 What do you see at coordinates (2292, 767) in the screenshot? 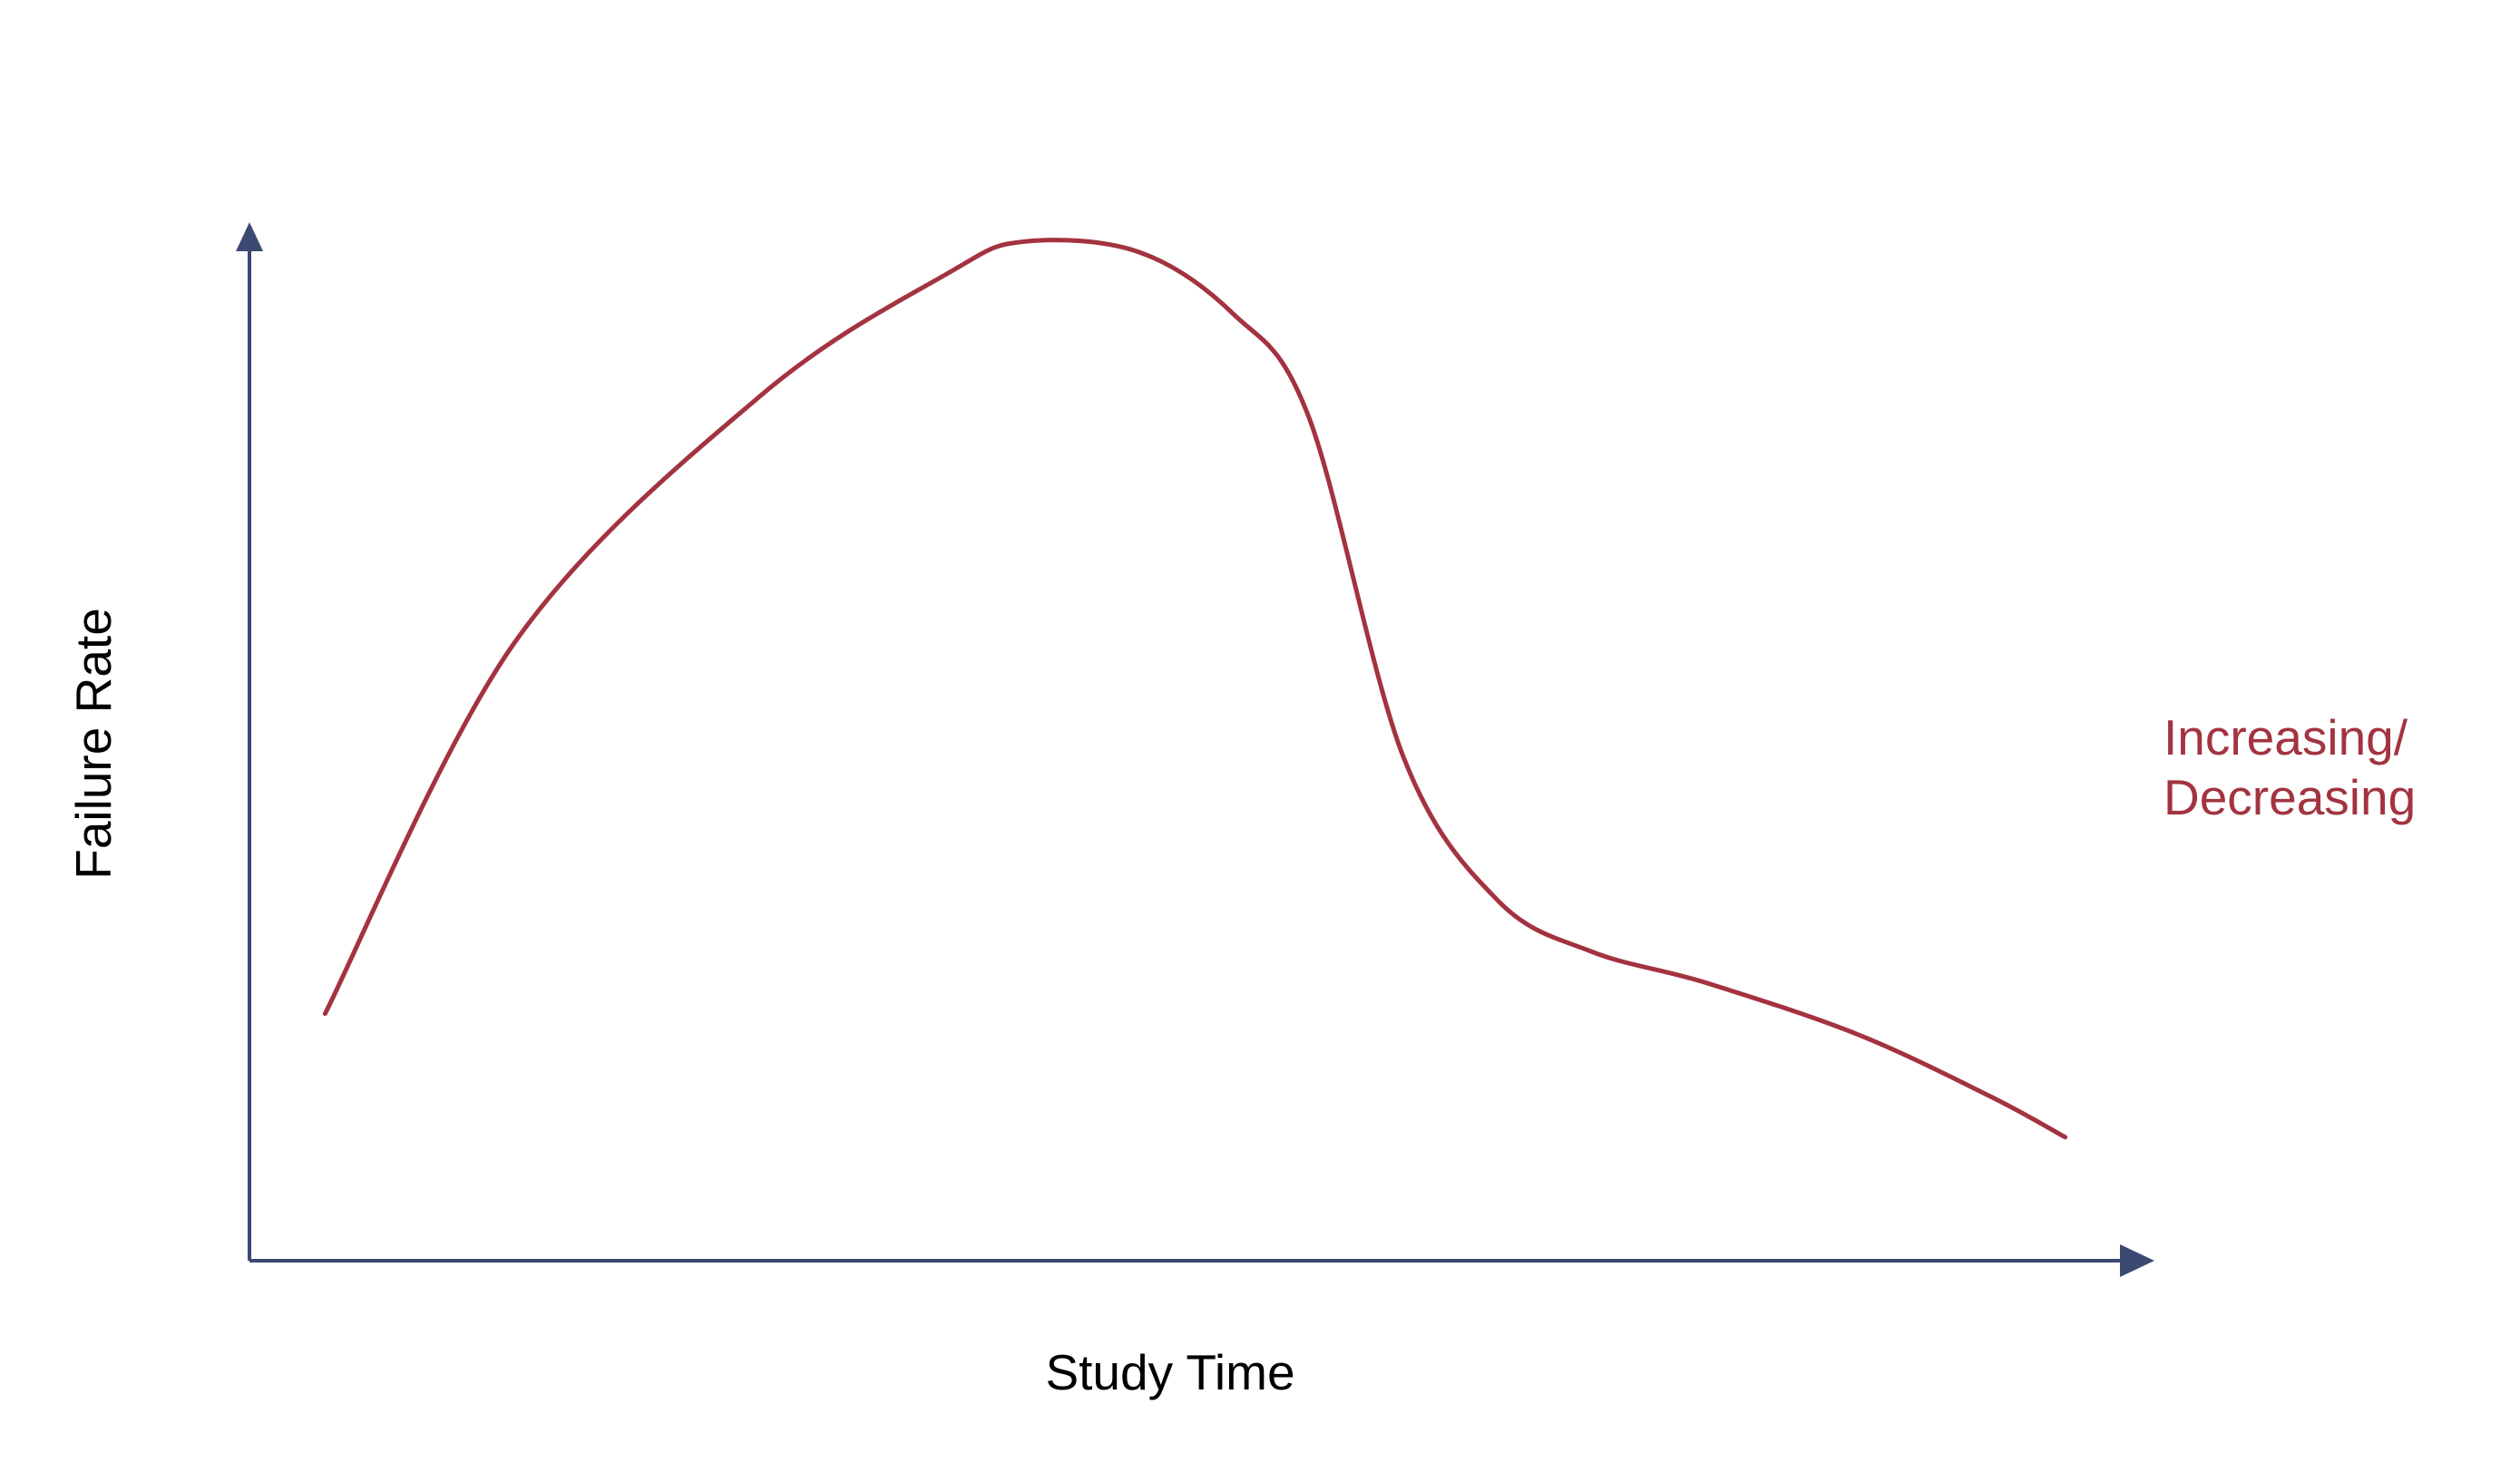
I see `series-label: Increasing/ Decreasing` at bounding box center [2292, 767].